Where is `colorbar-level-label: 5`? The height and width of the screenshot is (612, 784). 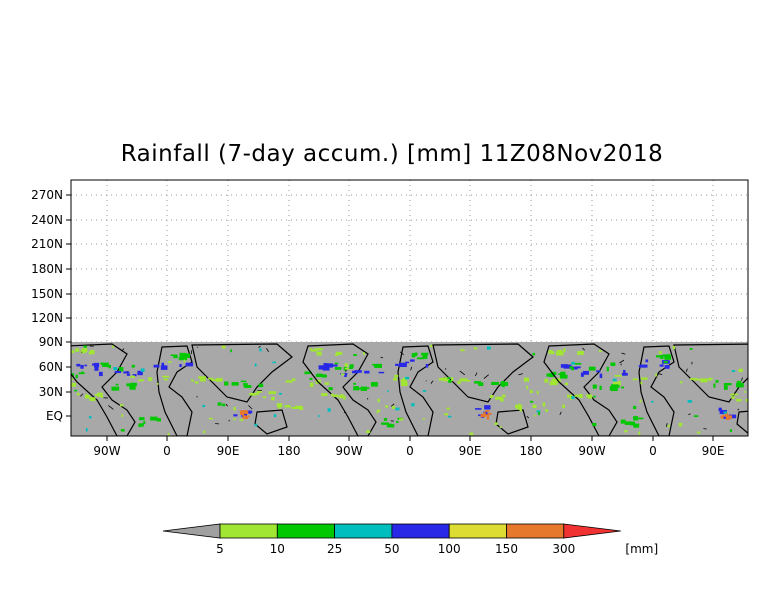 colorbar-level-label: 5 is located at coordinates (220, 549).